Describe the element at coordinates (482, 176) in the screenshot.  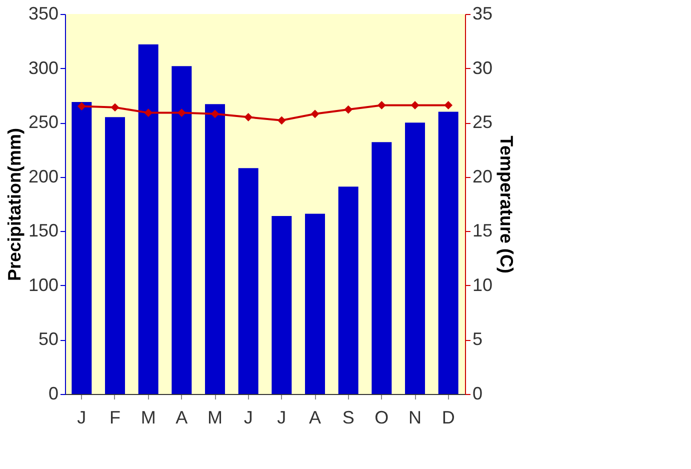
I see `y2-tick-label: 20` at that location.